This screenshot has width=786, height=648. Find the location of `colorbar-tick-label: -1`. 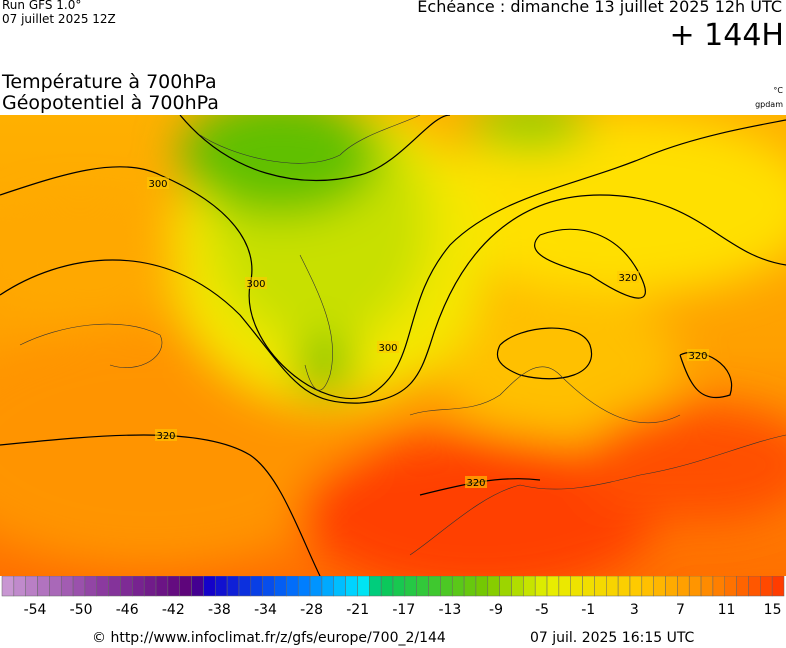

colorbar-tick-label: -1 is located at coordinates (588, 610).